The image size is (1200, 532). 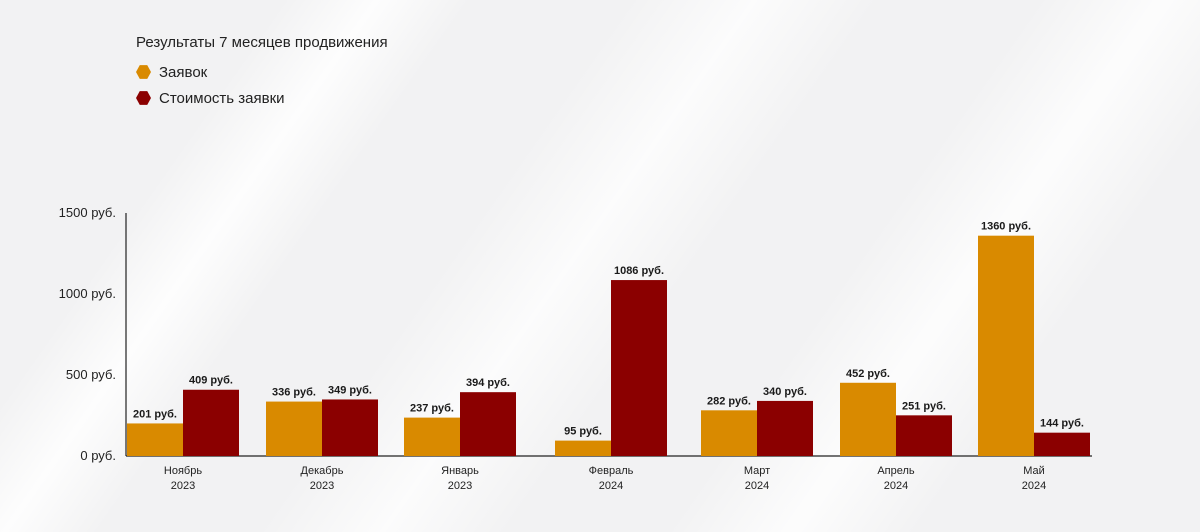 What do you see at coordinates (785, 392) in the screenshot?
I see `bar-value-label: 340 руб.` at bounding box center [785, 392].